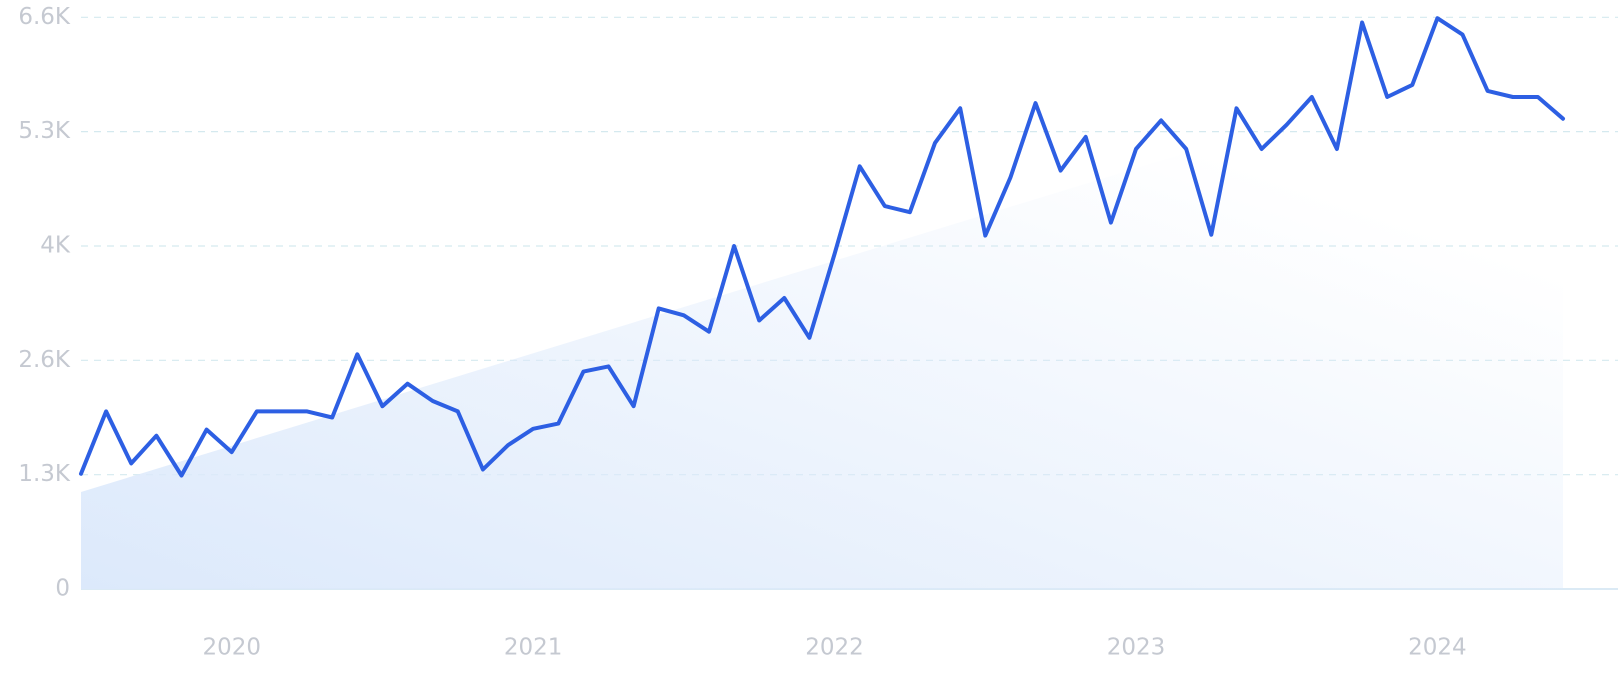 The width and height of the screenshot is (1618, 700). What do you see at coordinates (1136, 648) in the screenshot?
I see `x-tick-label: 2023` at bounding box center [1136, 648].